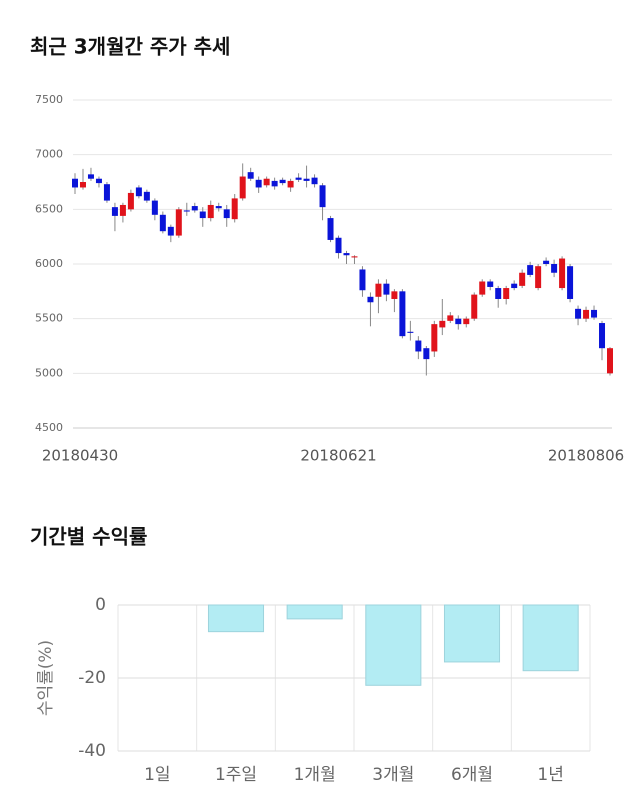 The height and width of the screenshot is (810, 640). Describe the element at coordinates (157, 775) in the screenshot. I see `x-tick-label: 1일` at that location.